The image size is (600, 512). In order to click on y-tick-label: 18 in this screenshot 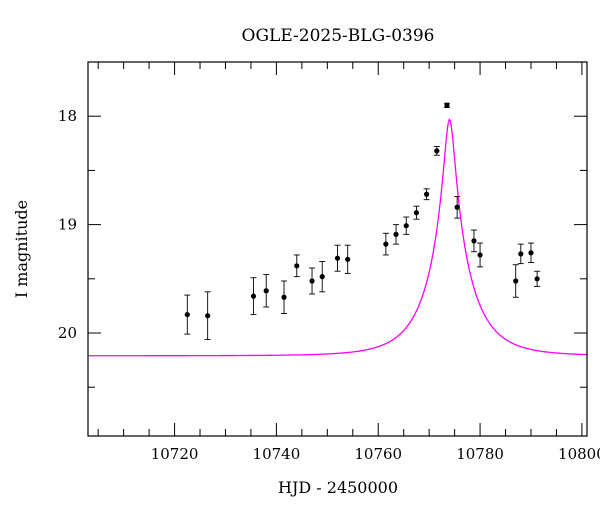, I will do `click(67, 116)`.